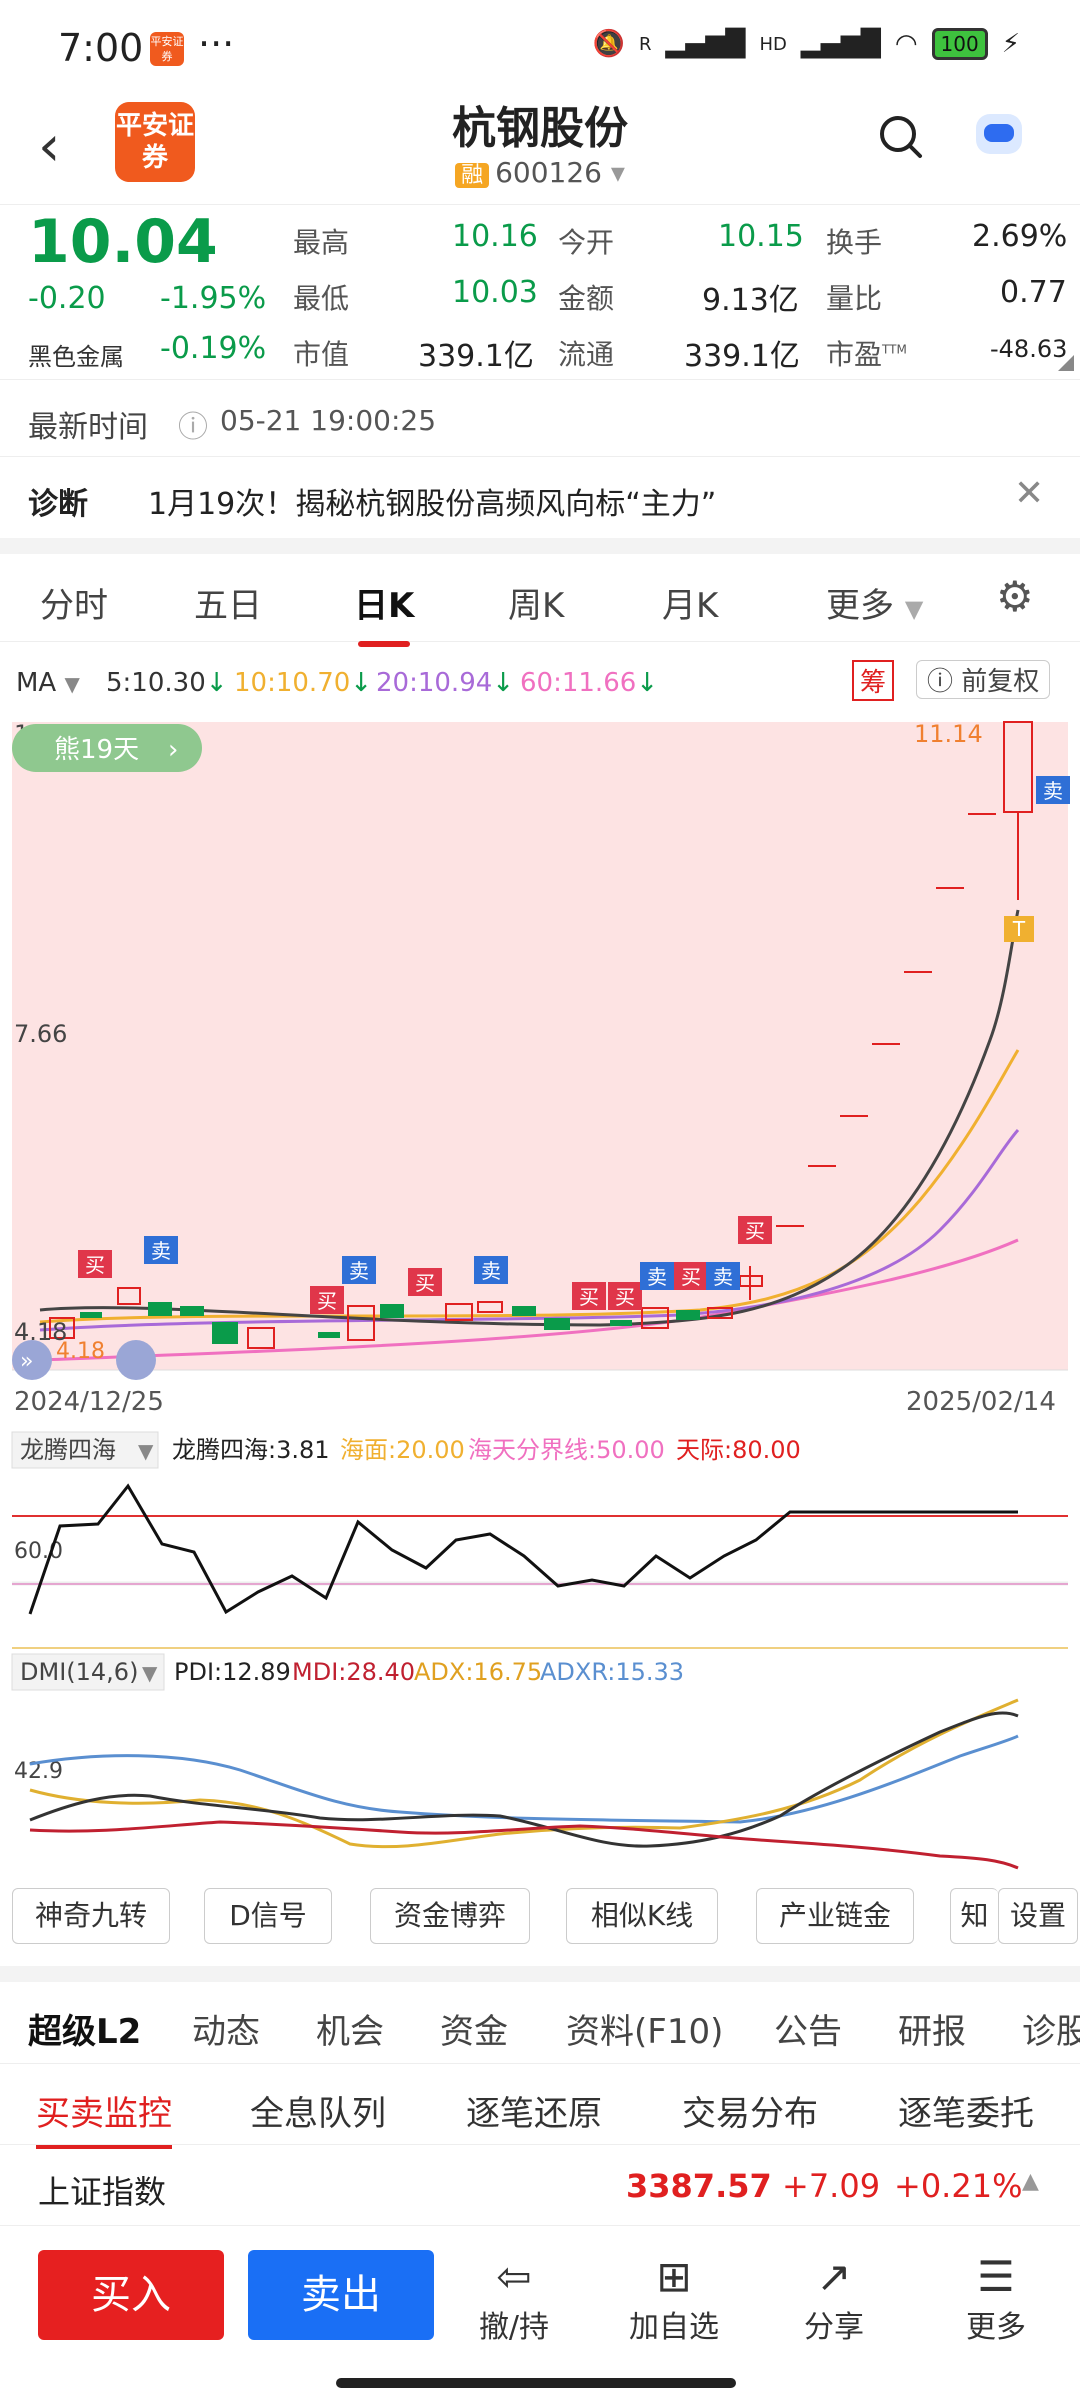 The image size is (1080, 2400). What do you see at coordinates (85, 1450) in the screenshot?
I see `lt-selector-bg` at bounding box center [85, 1450].